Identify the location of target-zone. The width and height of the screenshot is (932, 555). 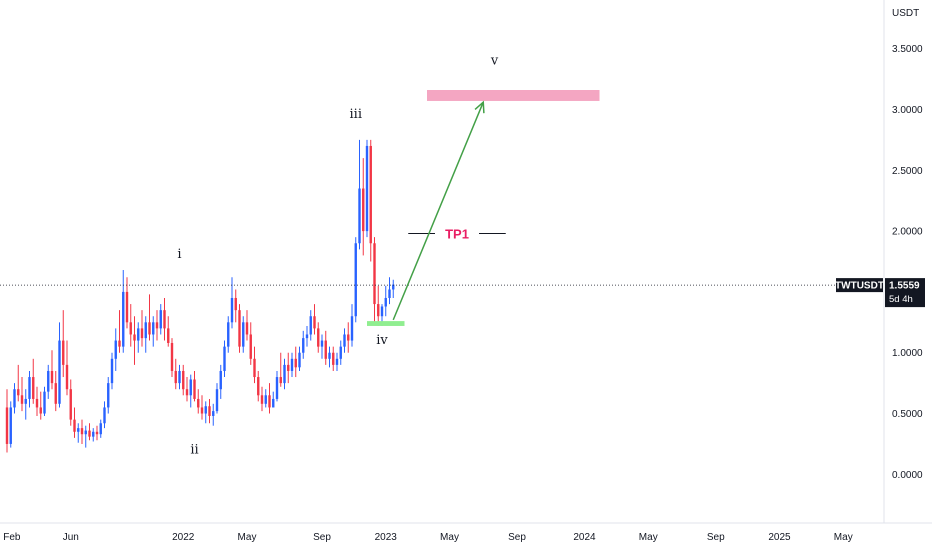
(513, 95).